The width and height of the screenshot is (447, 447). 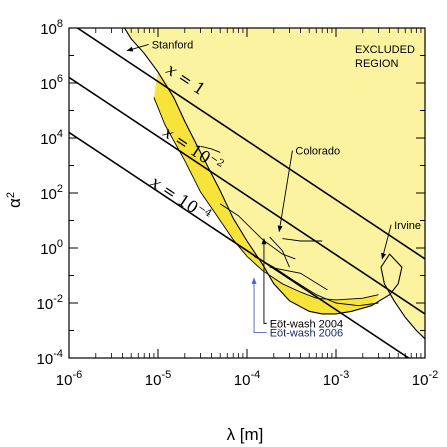 I want to click on y-tick-exp: 4, so click(x=60, y=134).